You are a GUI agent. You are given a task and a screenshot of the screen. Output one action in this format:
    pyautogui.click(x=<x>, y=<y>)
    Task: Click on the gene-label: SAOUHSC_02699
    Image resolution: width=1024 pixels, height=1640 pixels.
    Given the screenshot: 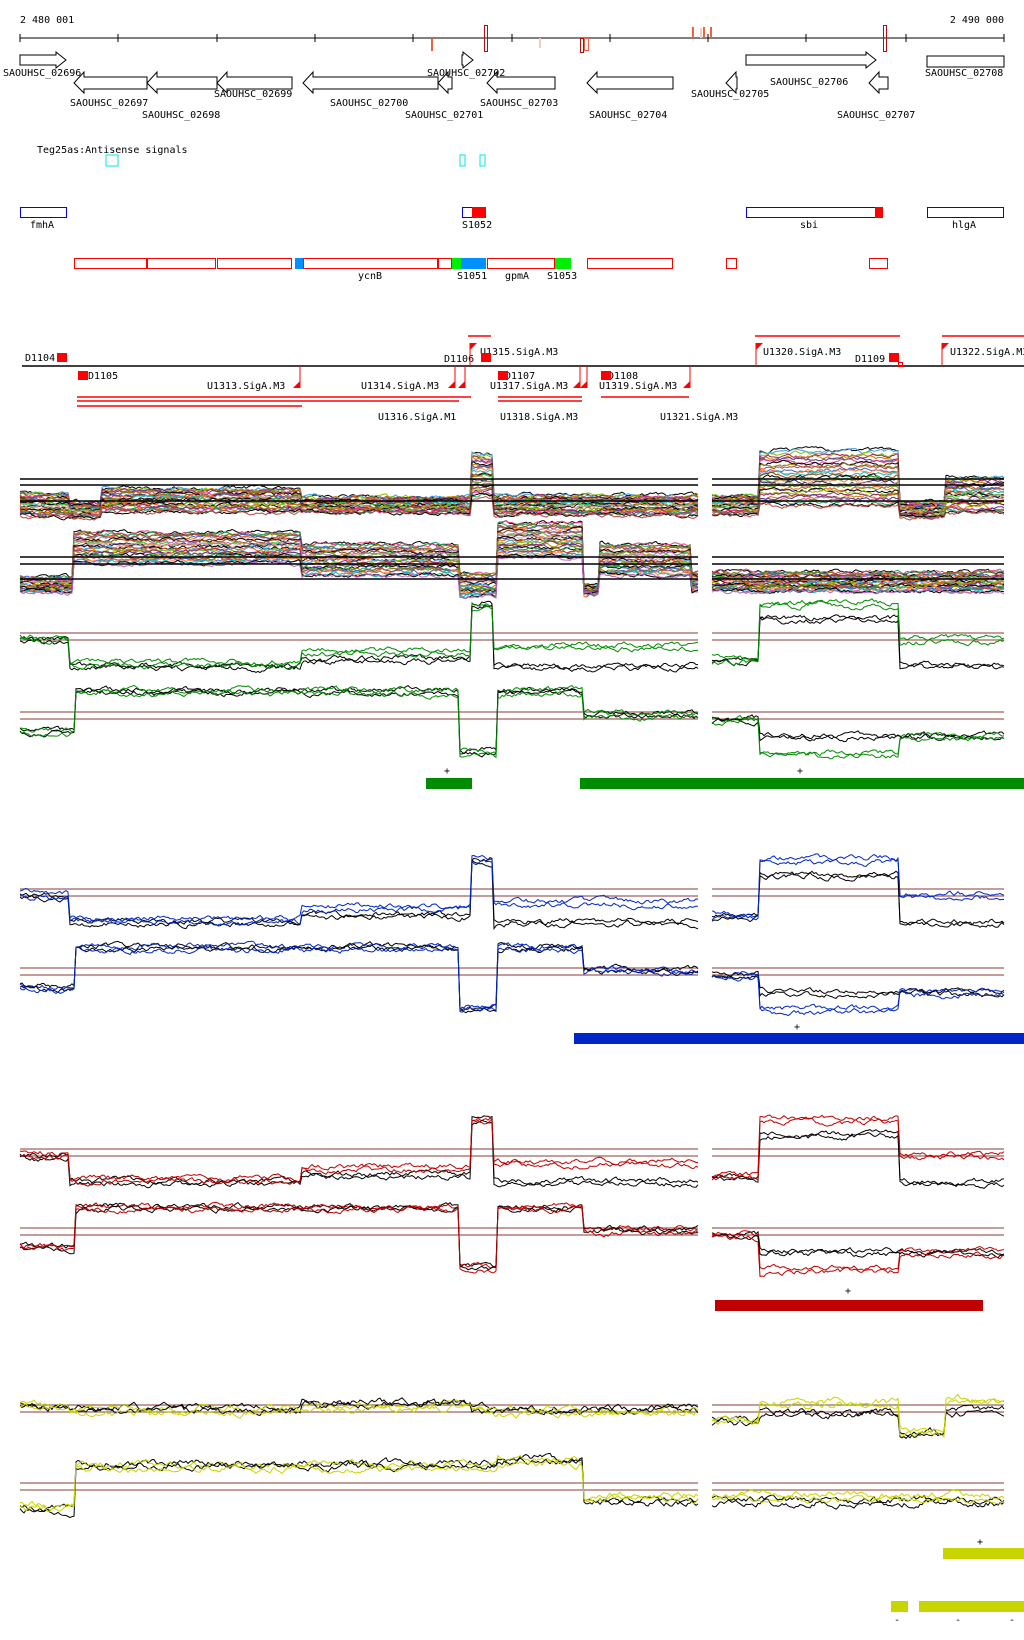 What is the action you would take?
    pyautogui.click(x=253, y=94)
    